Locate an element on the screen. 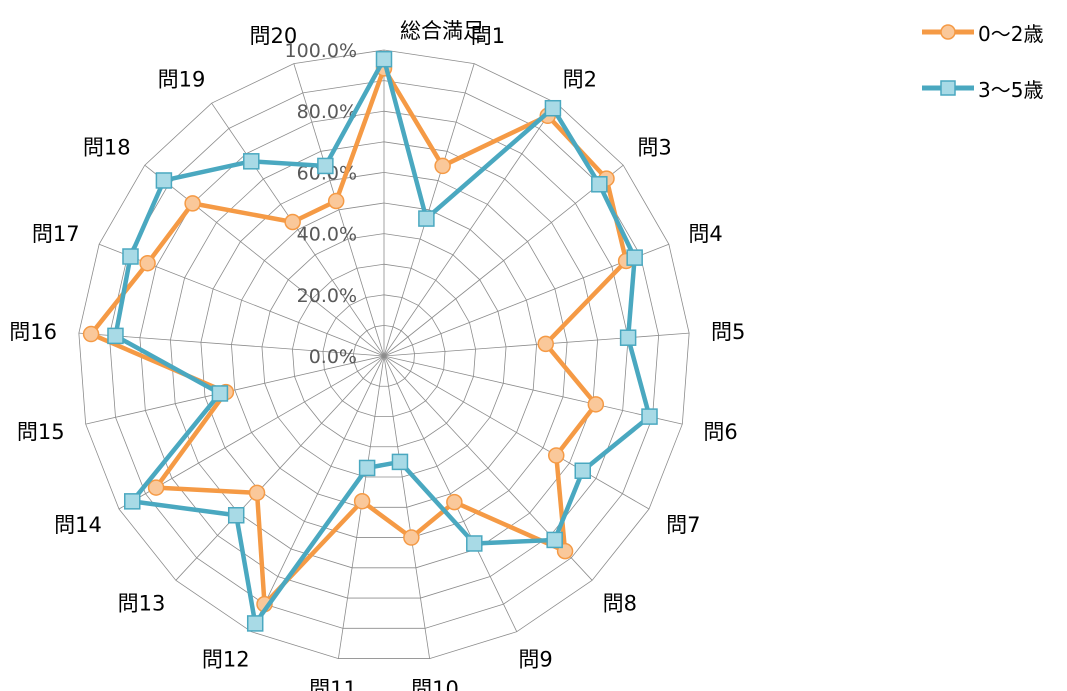  category-label: 問1 is located at coordinates (488, 36).